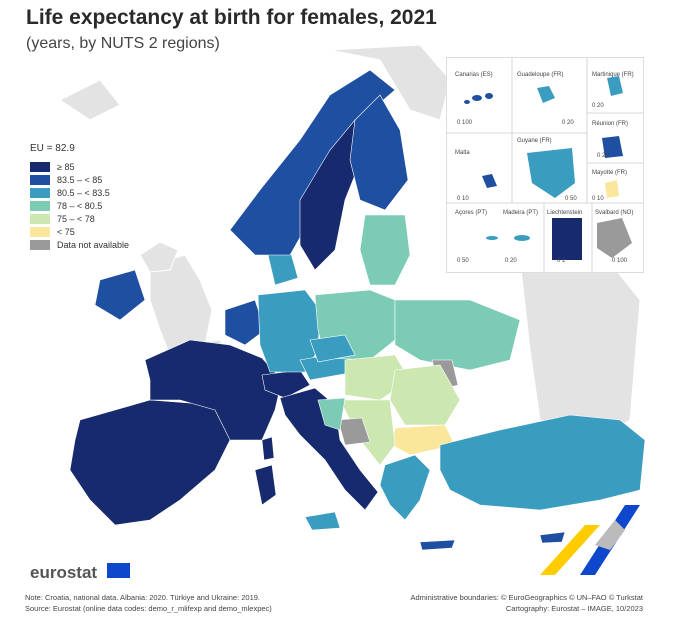 The image size is (685, 634). Describe the element at coordinates (548, 168) in the screenshot. I see `inset-shapes` at that location.